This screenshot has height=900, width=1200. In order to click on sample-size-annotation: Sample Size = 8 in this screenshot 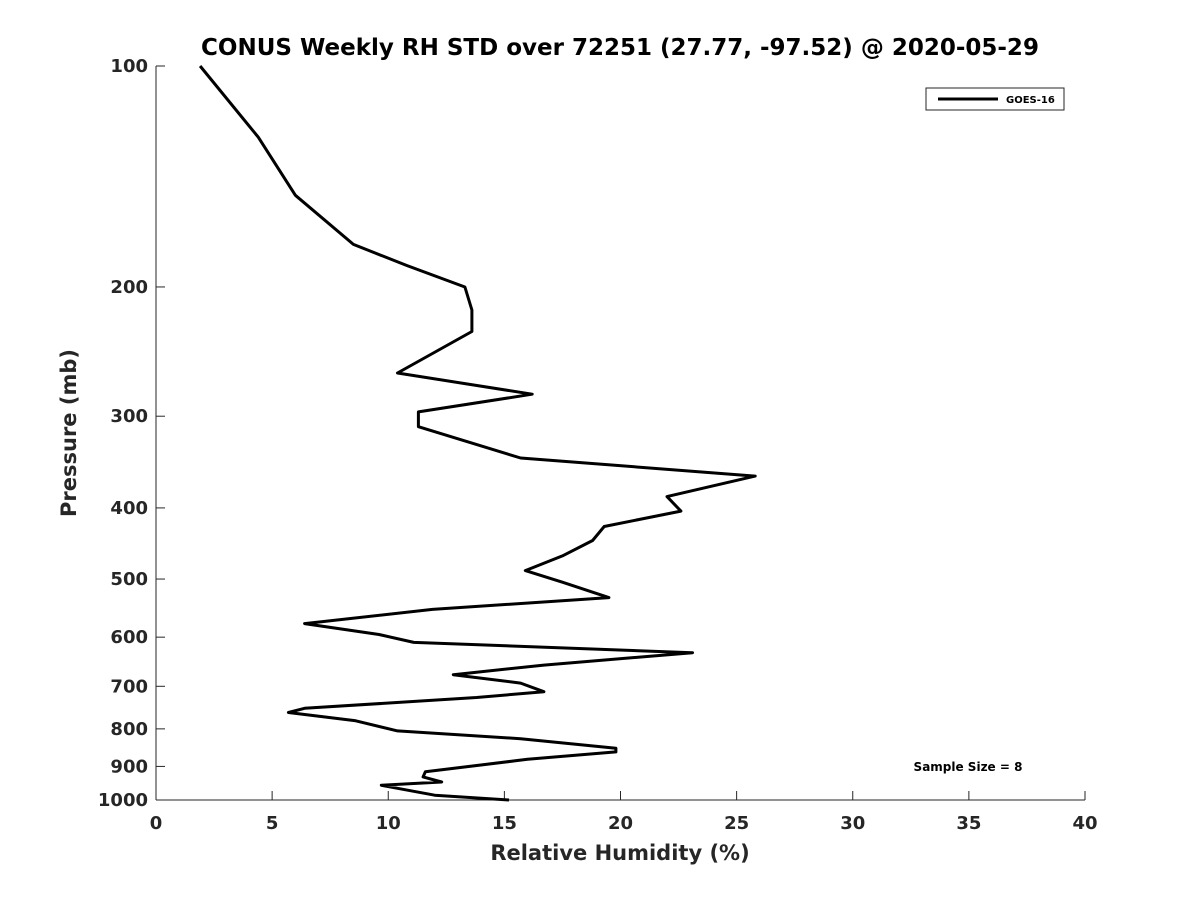, I will do `click(968, 767)`.